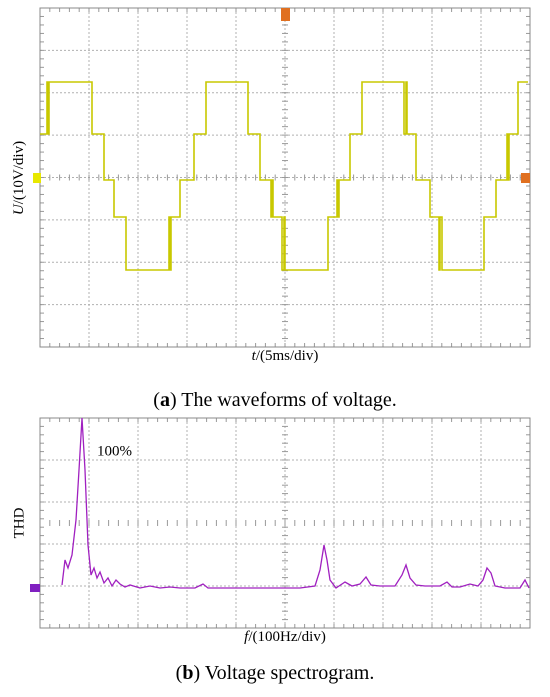  Describe the element at coordinates (254, 356) in the screenshot. I see `x-label-symbol: t` at that location.